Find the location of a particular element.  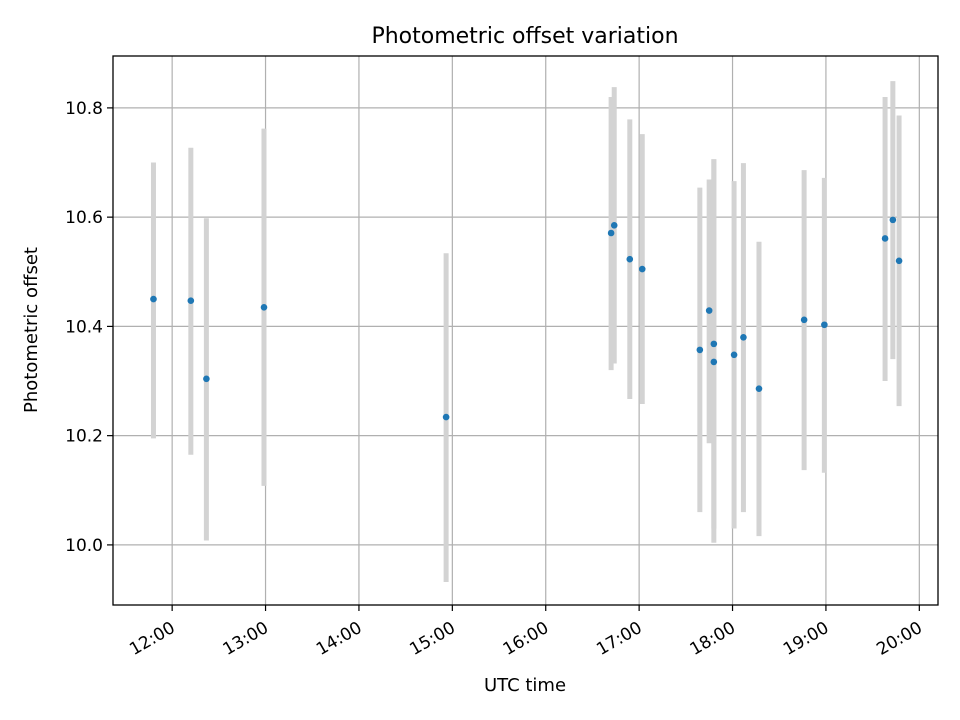

y-tick-label: 10.8 is located at coordinates (84, 109).